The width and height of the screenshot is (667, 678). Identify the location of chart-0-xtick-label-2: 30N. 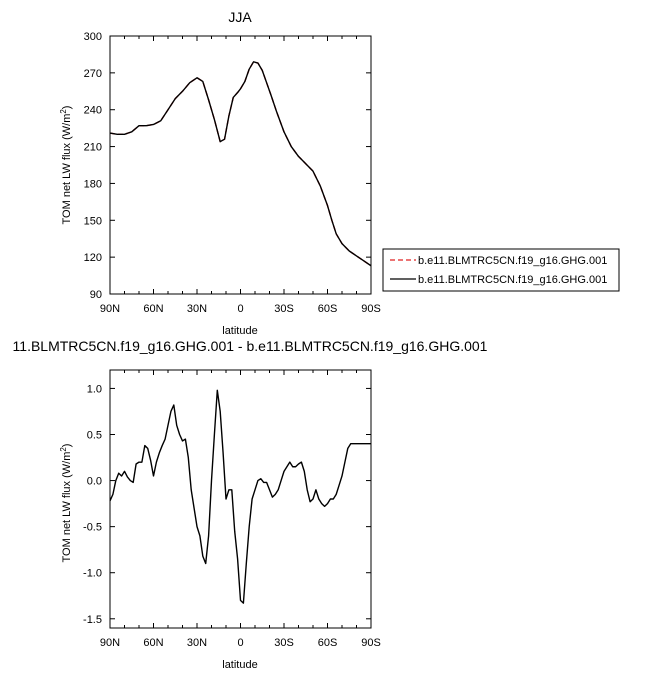
(197, 309).